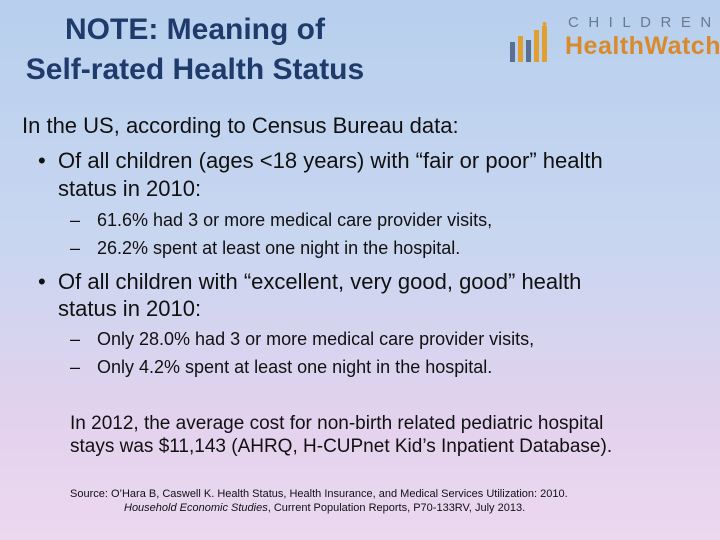 The width and height of the screenshot is (720, 540). Describe the element at coordinates (130, 308) in the screenshot. I see `bullet-2-line-2: status in 2010:` at that location.